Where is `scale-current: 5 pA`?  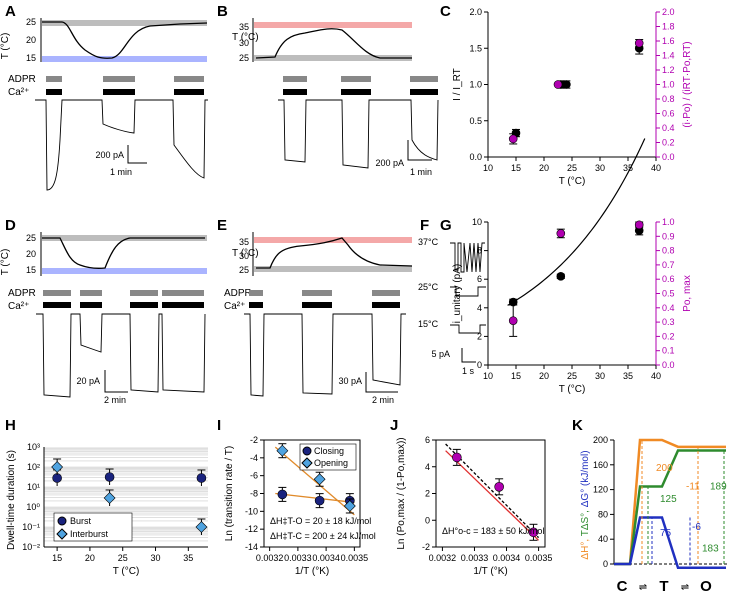 scale-current: 5 pA is located at coordinates (440, 354).